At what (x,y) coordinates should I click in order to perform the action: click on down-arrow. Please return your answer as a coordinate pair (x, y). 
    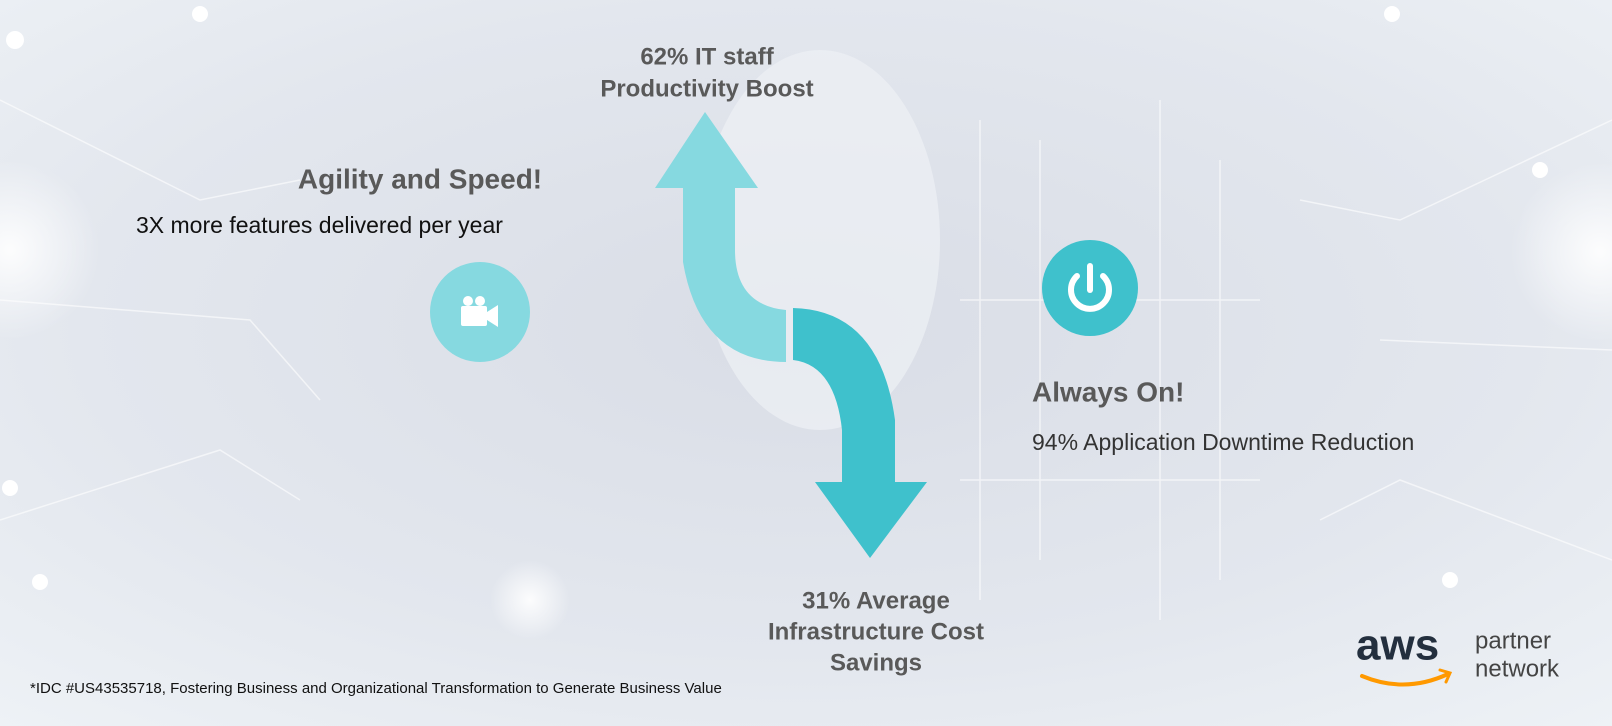
    Looking at the image, I should click on (860, 433).